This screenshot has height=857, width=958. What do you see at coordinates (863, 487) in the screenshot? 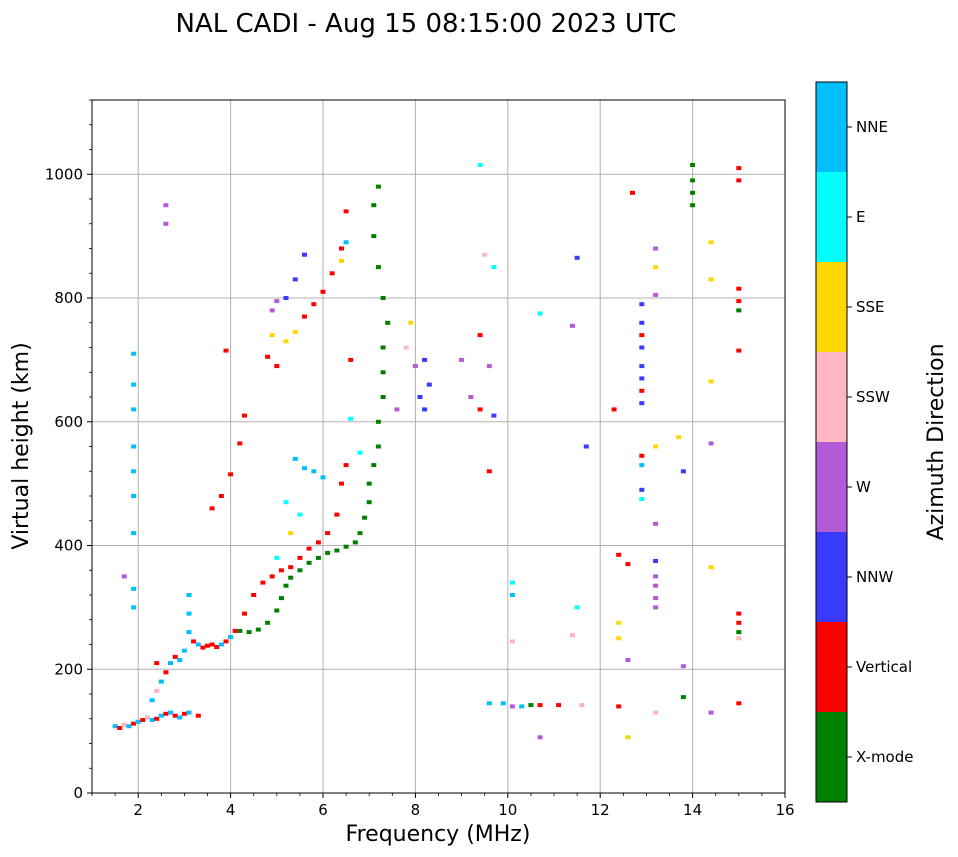
I see `colorbar-category-label: W` at bounding box center [863, 487].